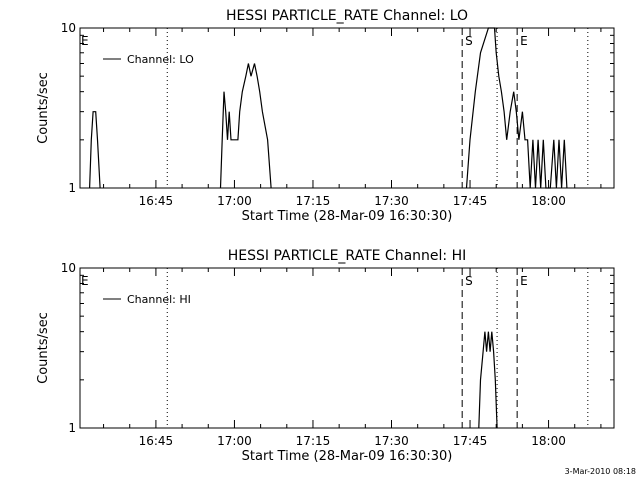 The image size is (640, 480). I want to click on panel2-x-tick-label: 17:15, so click(313, 441).